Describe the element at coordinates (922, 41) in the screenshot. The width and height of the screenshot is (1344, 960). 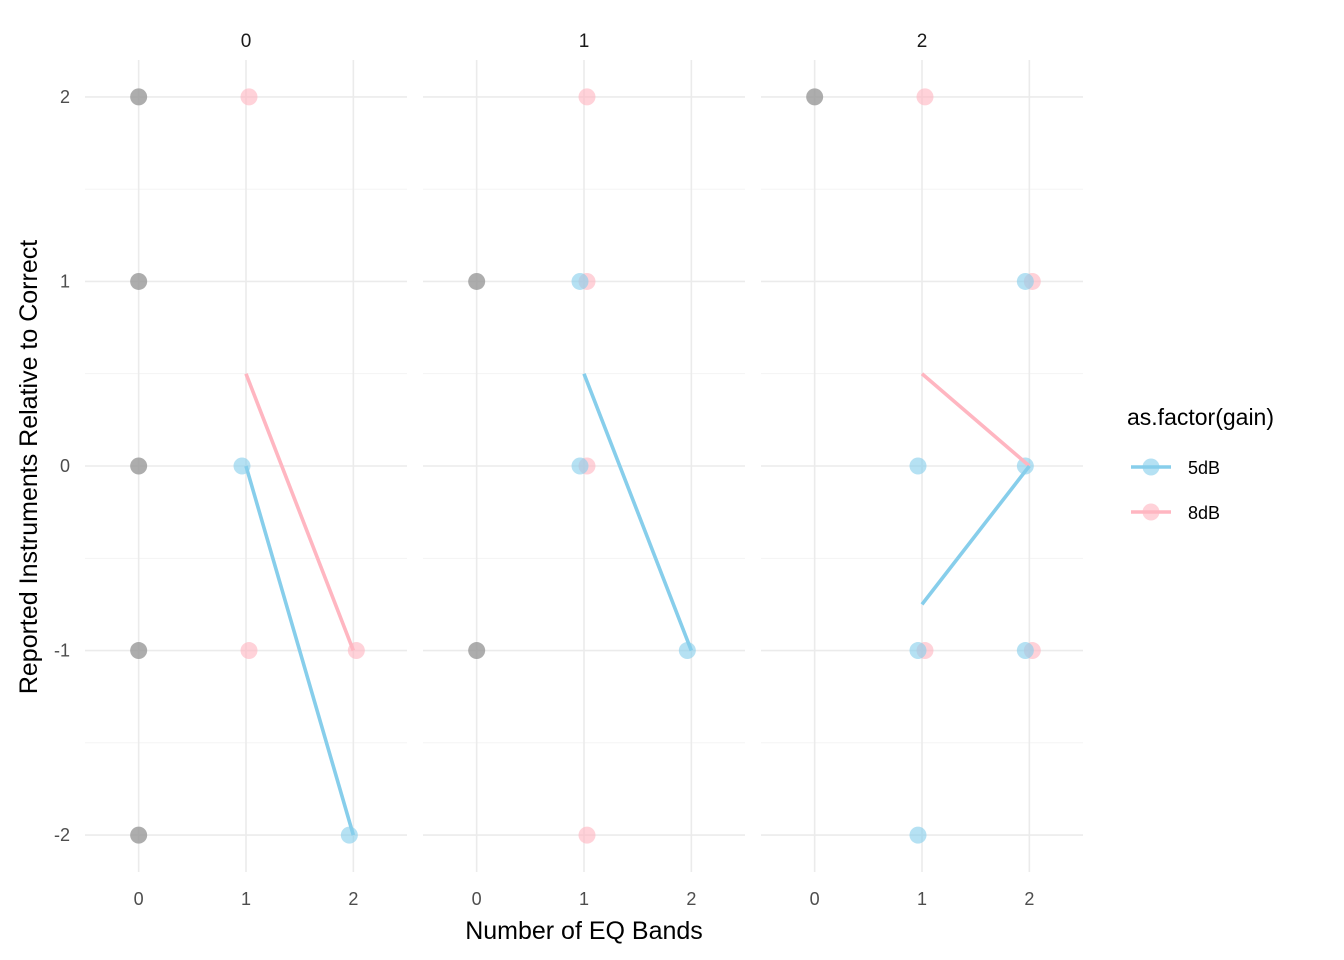
I see `facet-label-2: 2` at that location.